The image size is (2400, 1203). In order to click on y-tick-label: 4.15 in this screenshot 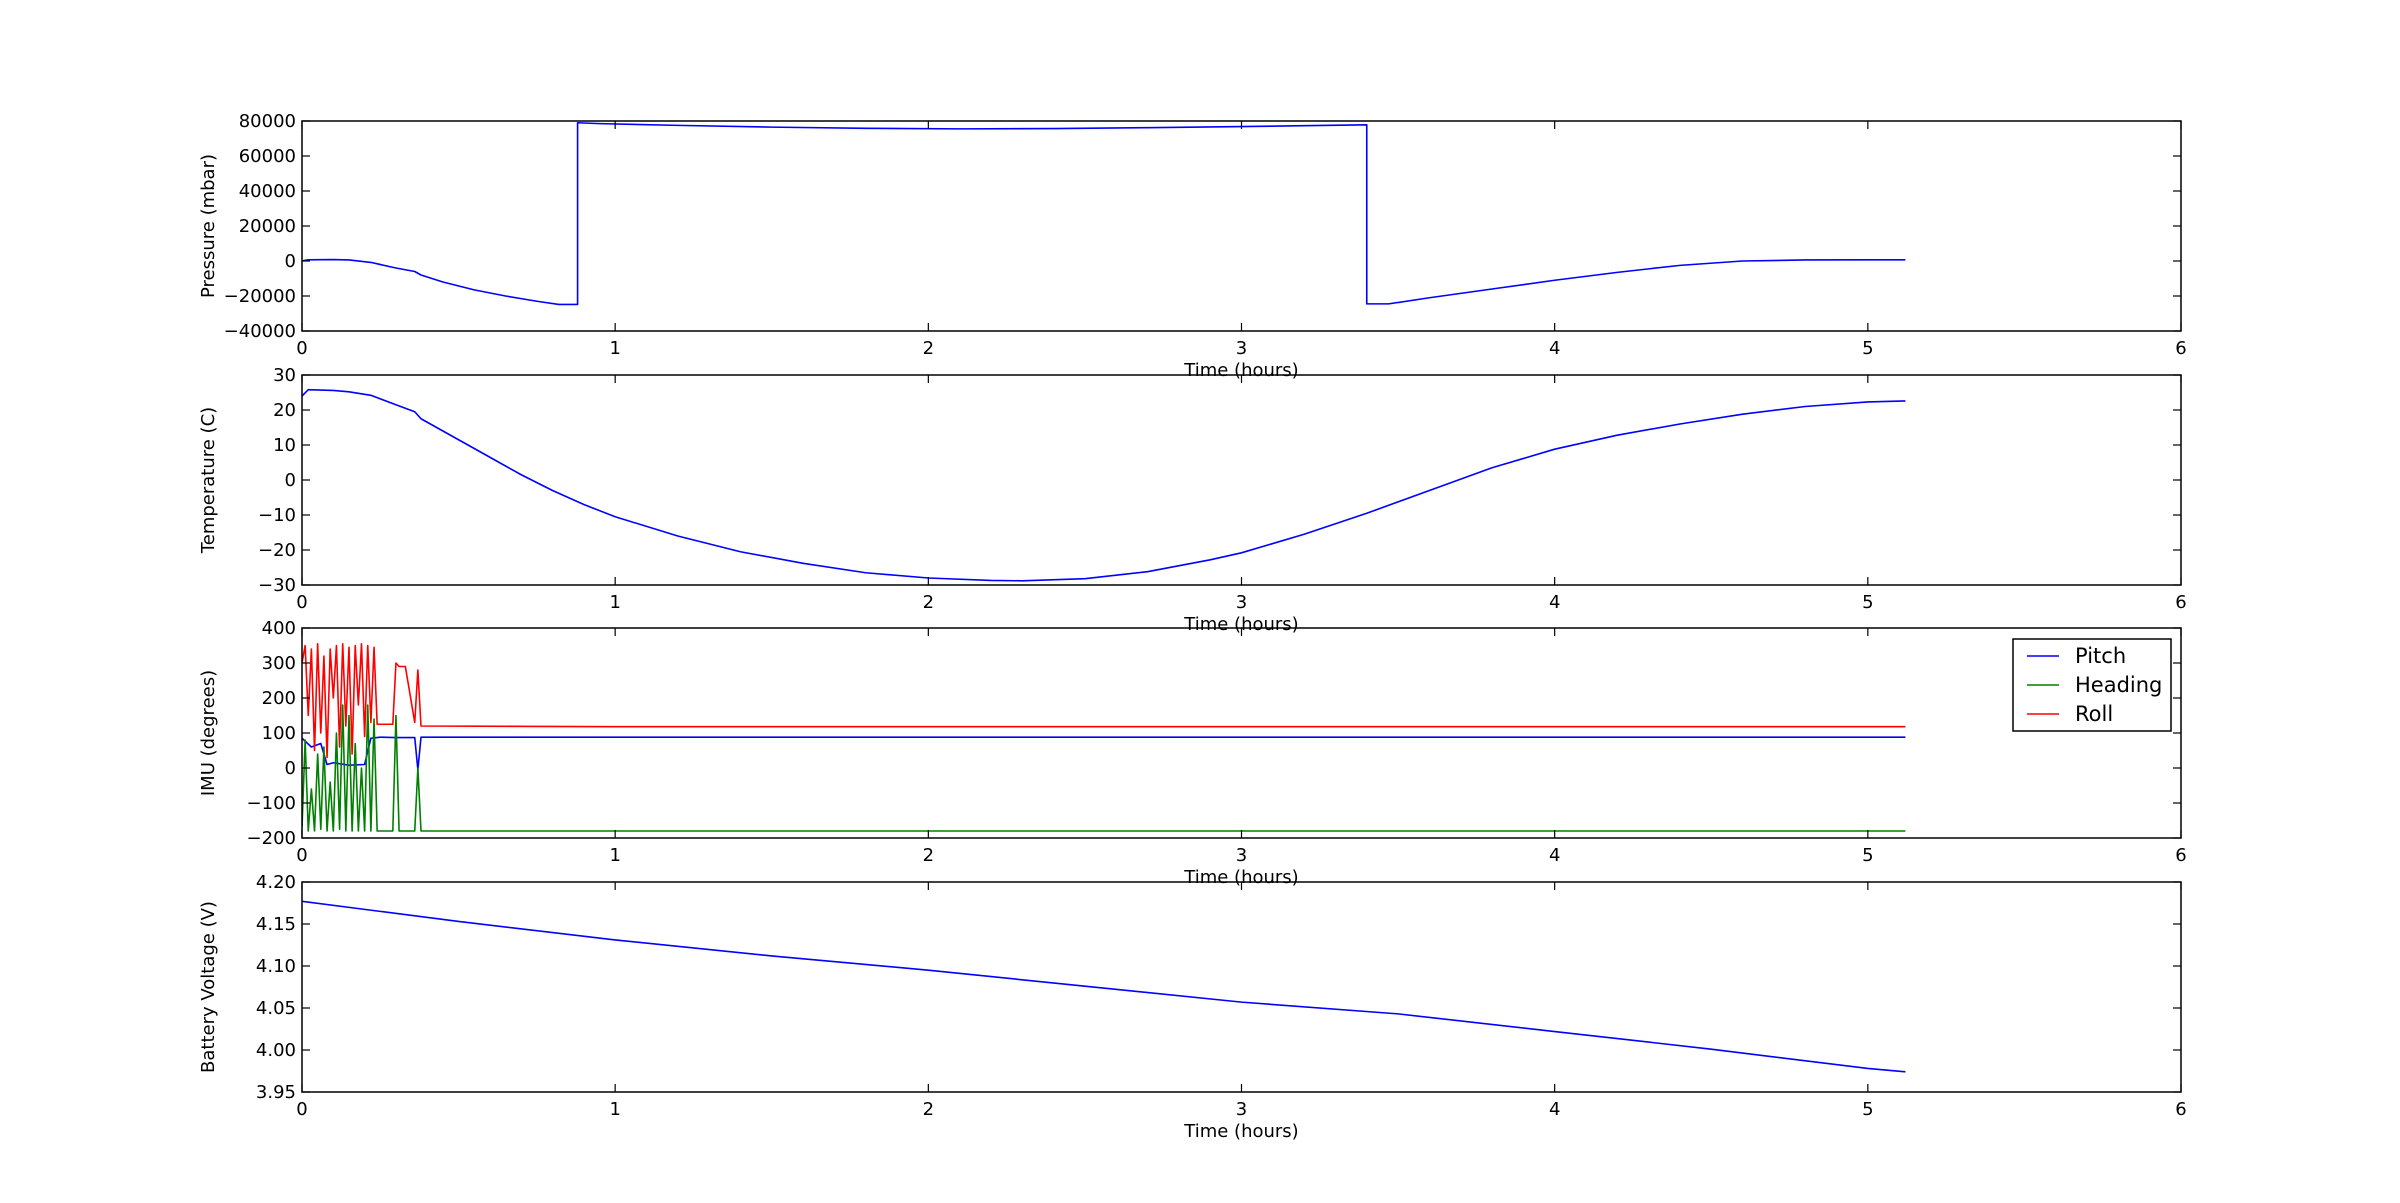, I will do `click(276, 924)`.